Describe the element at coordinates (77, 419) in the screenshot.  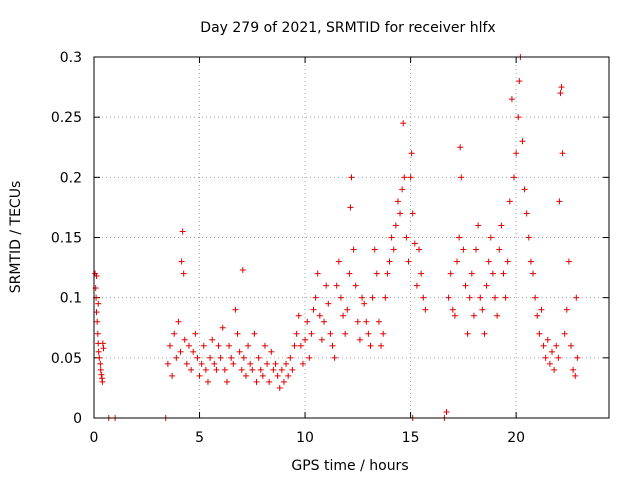
I see `y-tick-label: 0` at that location.